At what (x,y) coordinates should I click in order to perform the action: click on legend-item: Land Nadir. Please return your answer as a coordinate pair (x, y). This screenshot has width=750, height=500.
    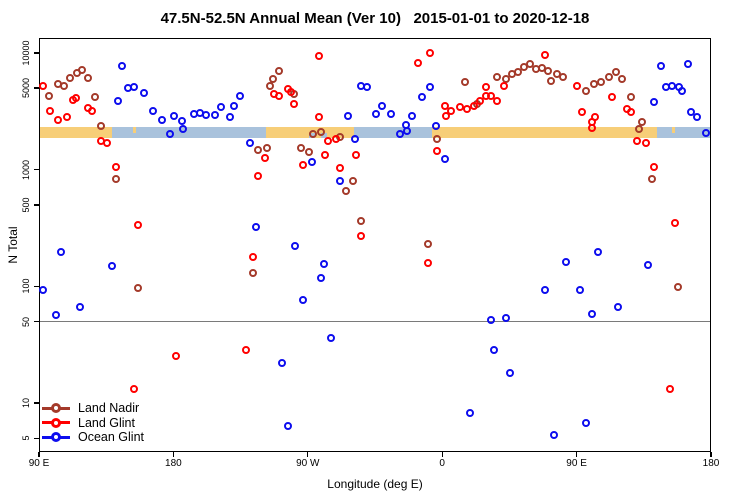
    Looking at the image, I should click on (93, 408).